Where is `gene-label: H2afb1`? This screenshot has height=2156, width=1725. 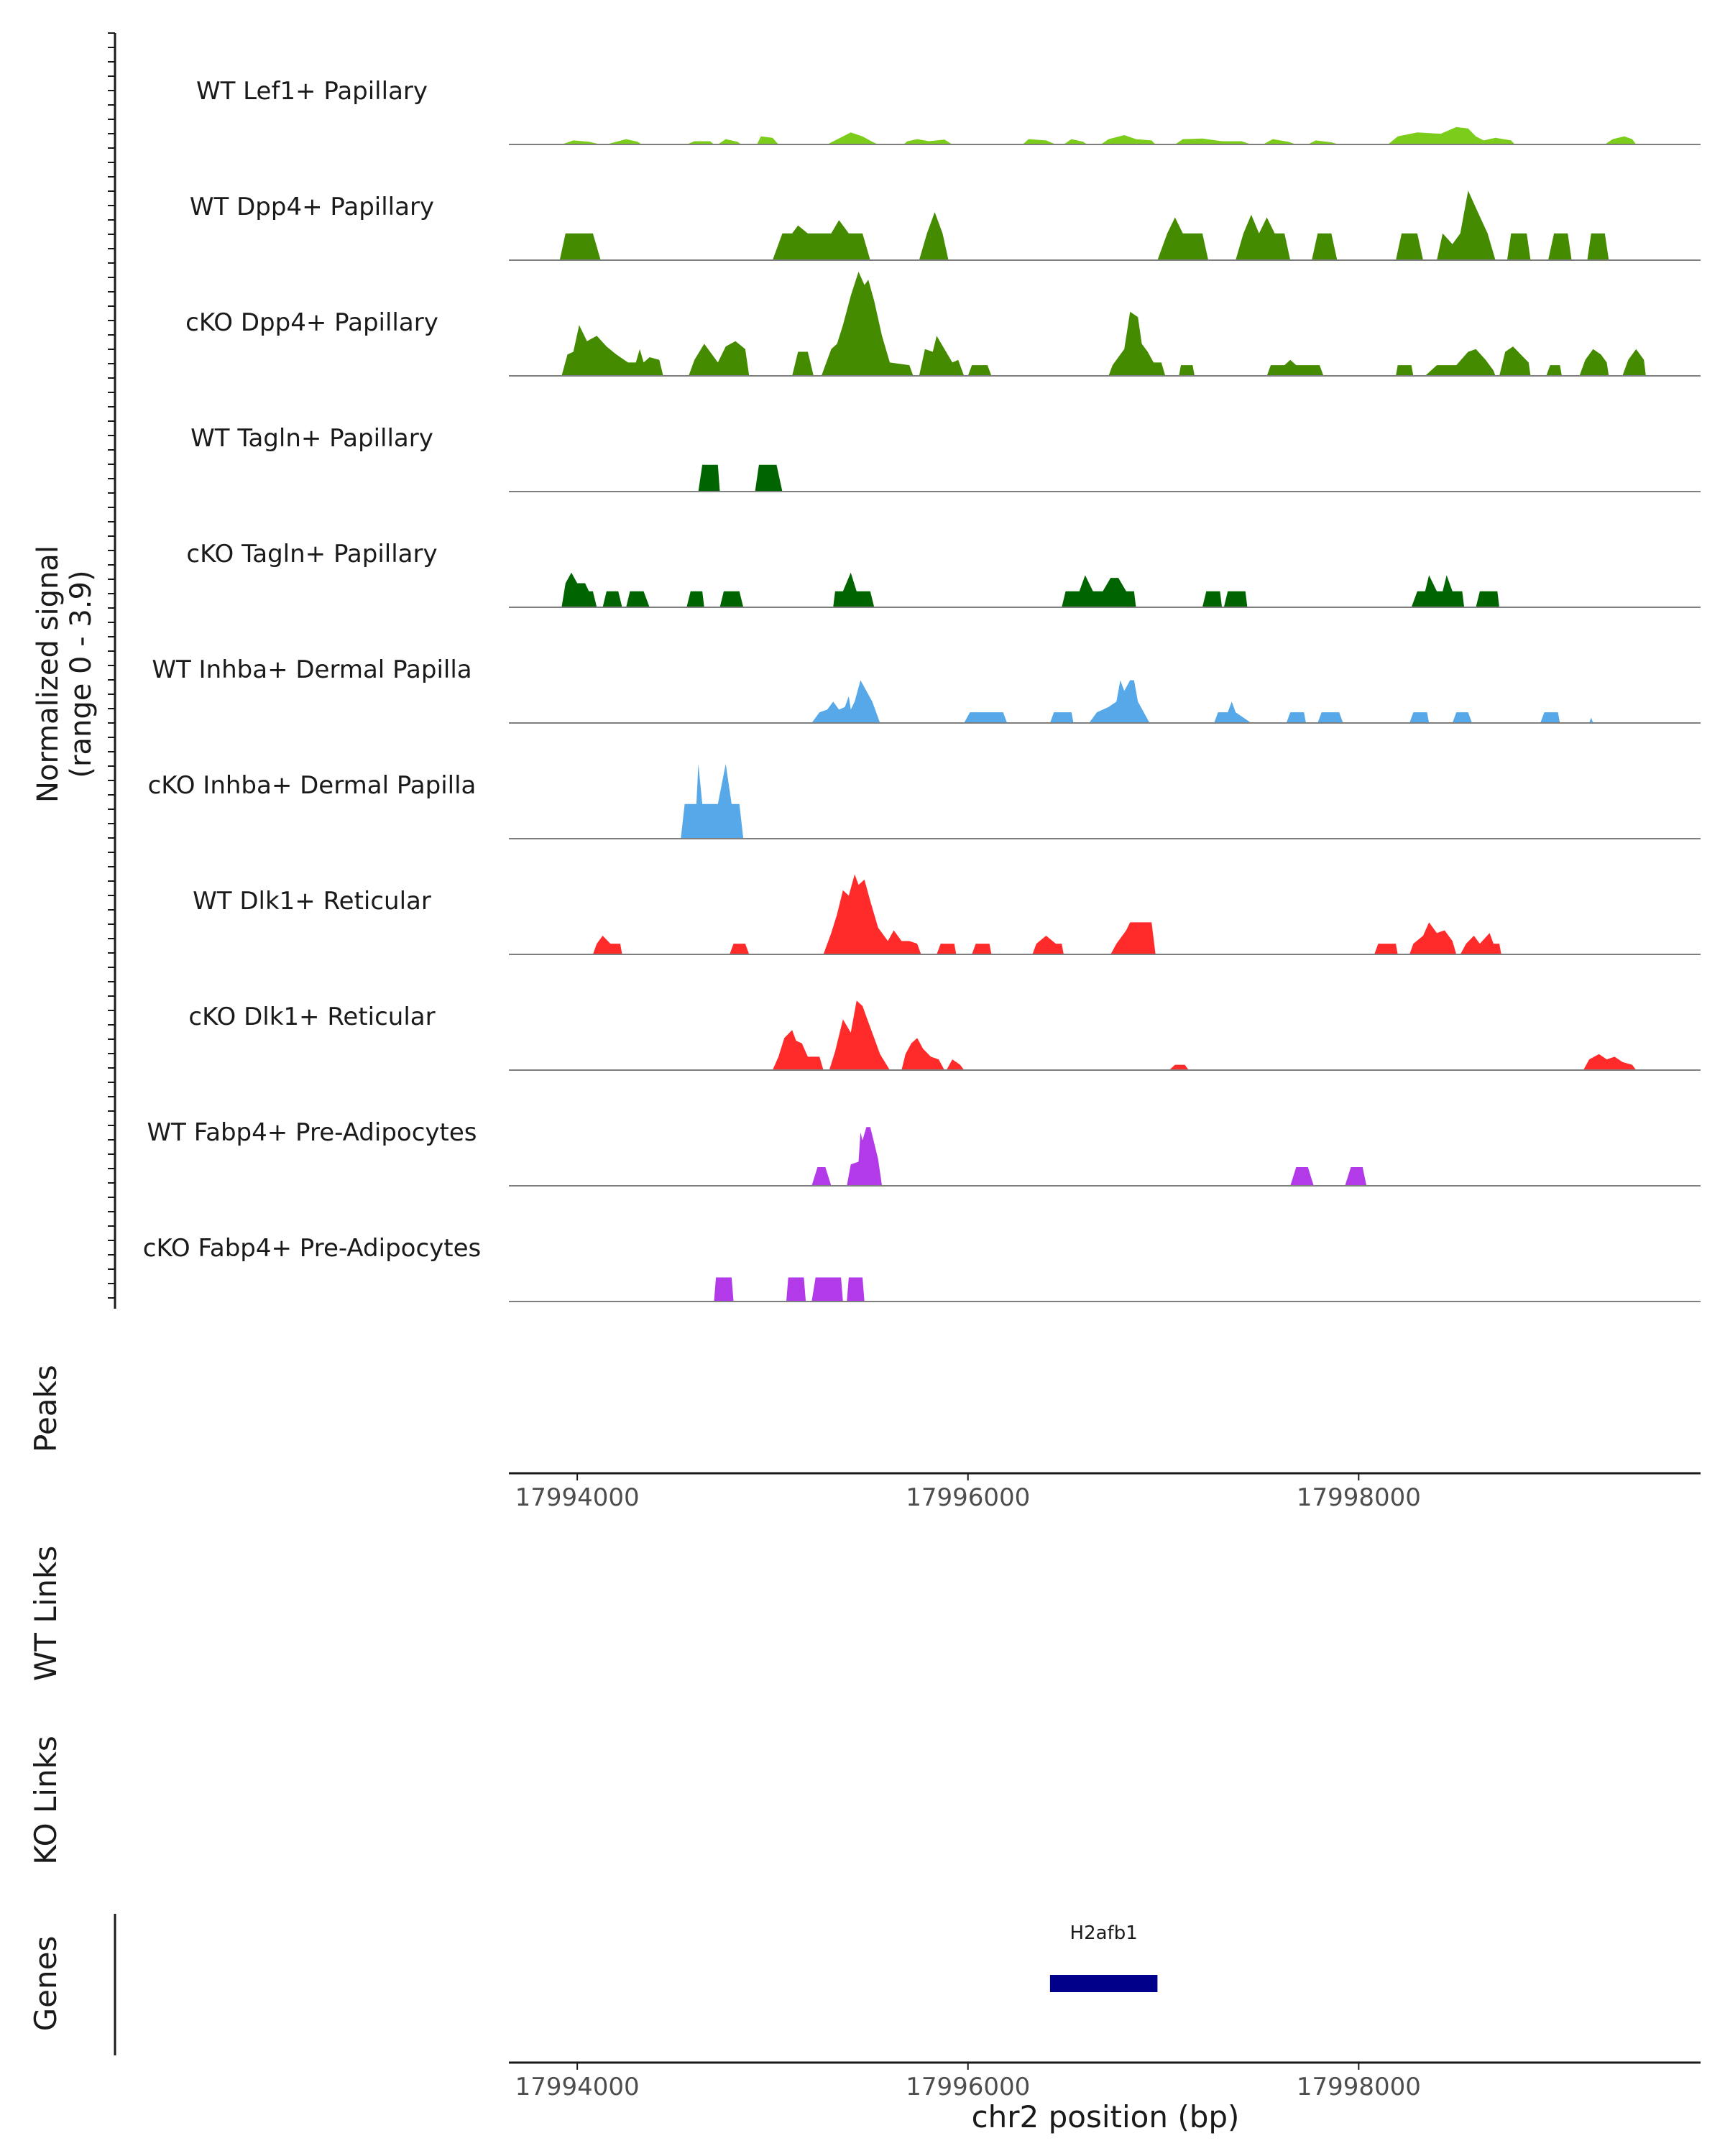
gene-label: H2afb1 is located at coordinates (1104, 1933).